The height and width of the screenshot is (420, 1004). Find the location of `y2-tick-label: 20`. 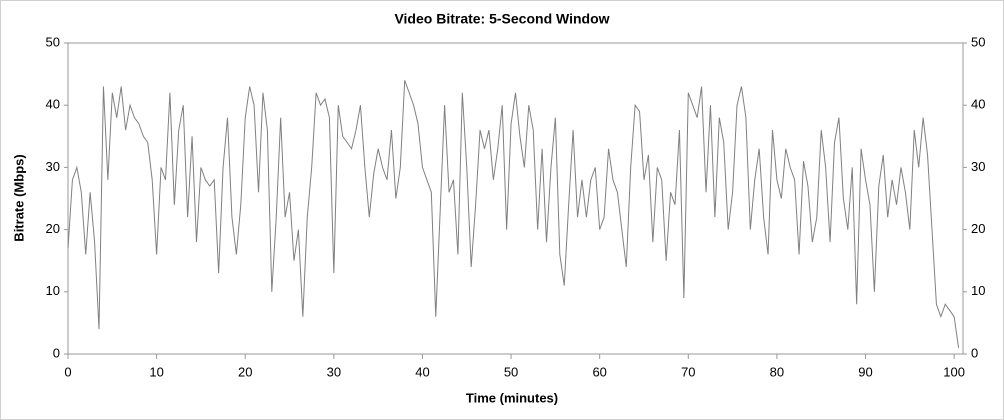

y2-tick-label: 20 is located at coordinates (978, 228).